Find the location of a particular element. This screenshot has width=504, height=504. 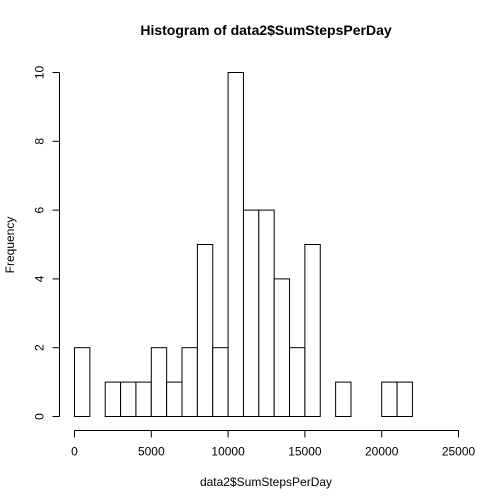

y-tick-label: 4 is located at coordinates (40, 278).